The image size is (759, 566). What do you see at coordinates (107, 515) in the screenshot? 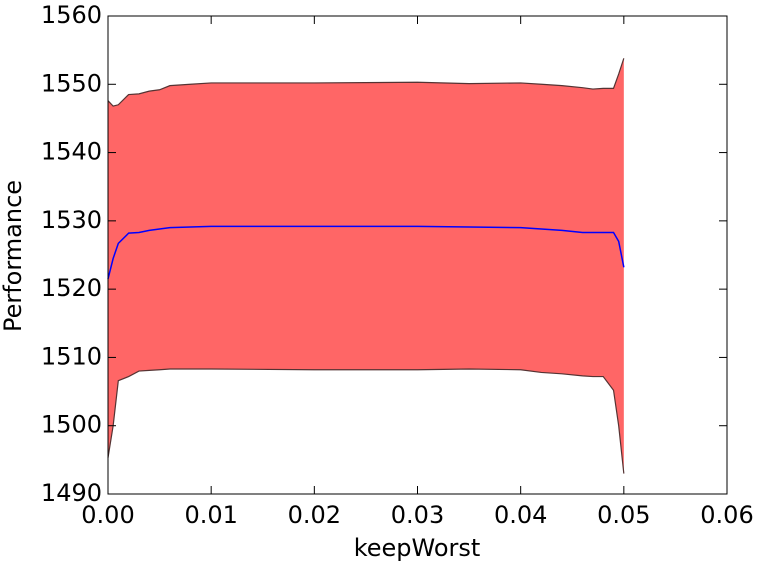
I see `x-tick-label: 0.00` at bounding box center [107, 515].